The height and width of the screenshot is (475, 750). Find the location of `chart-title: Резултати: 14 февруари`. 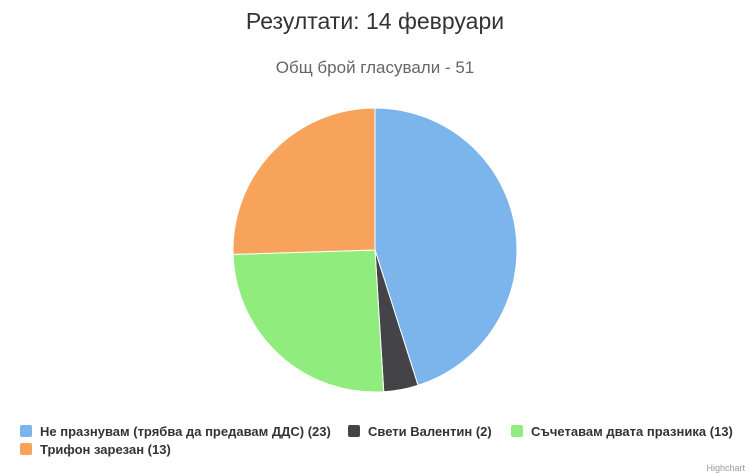

chart-title: Резултати: 14 февруари is located at coordinates (375, 21).